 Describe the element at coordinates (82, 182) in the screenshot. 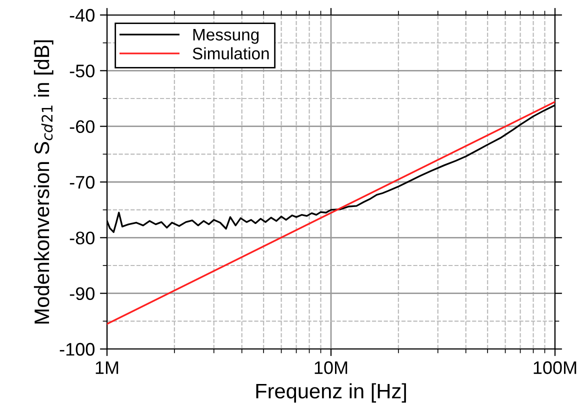

I see `y-tick-label: -70` at that location.